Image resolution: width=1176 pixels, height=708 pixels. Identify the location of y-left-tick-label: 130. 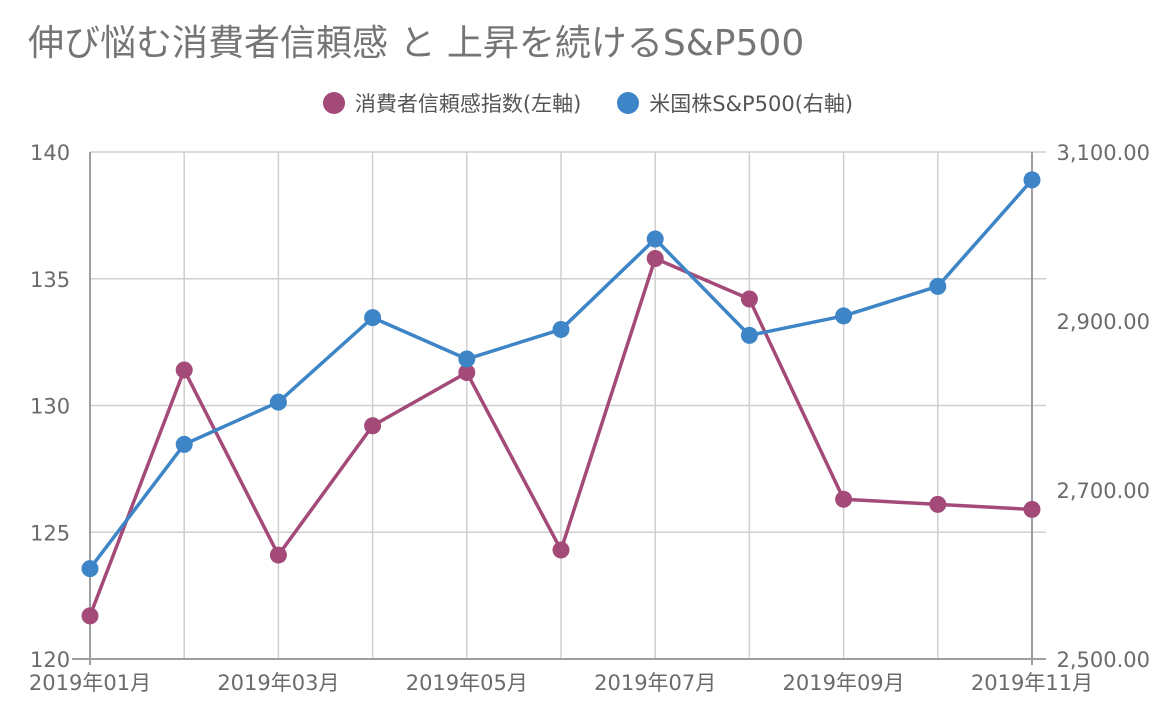
(50, 407).